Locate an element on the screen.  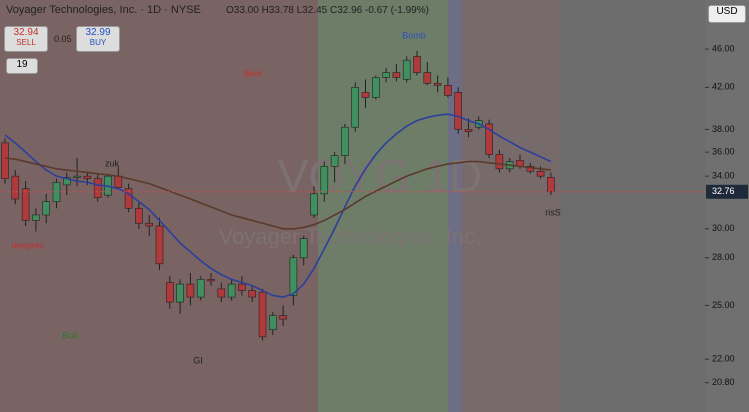
sell-button: 32.94 SELL is located at coordinates (26, 39).